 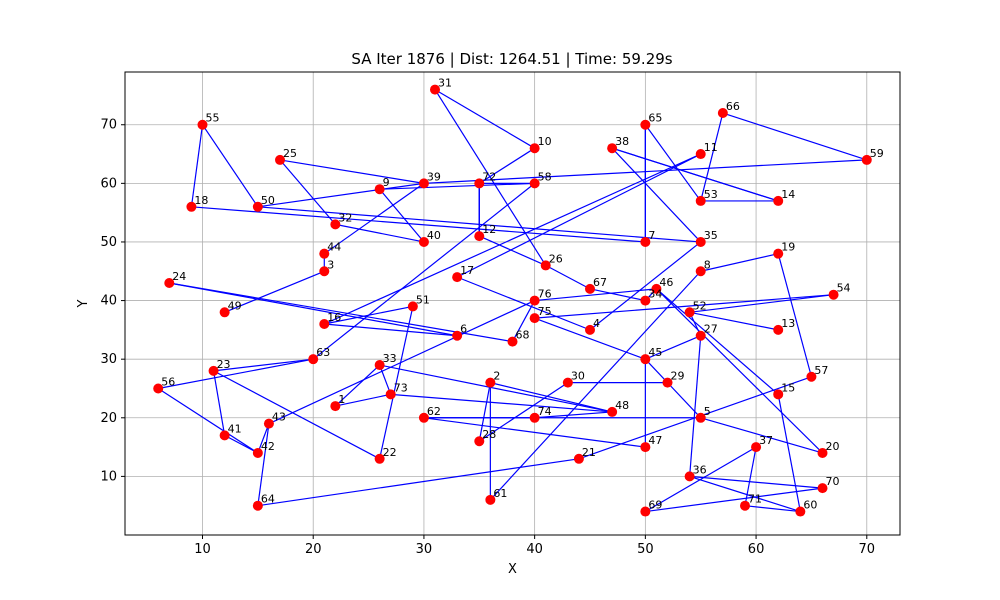 I want to click on city-label: 18, so click(x=201, y=200).